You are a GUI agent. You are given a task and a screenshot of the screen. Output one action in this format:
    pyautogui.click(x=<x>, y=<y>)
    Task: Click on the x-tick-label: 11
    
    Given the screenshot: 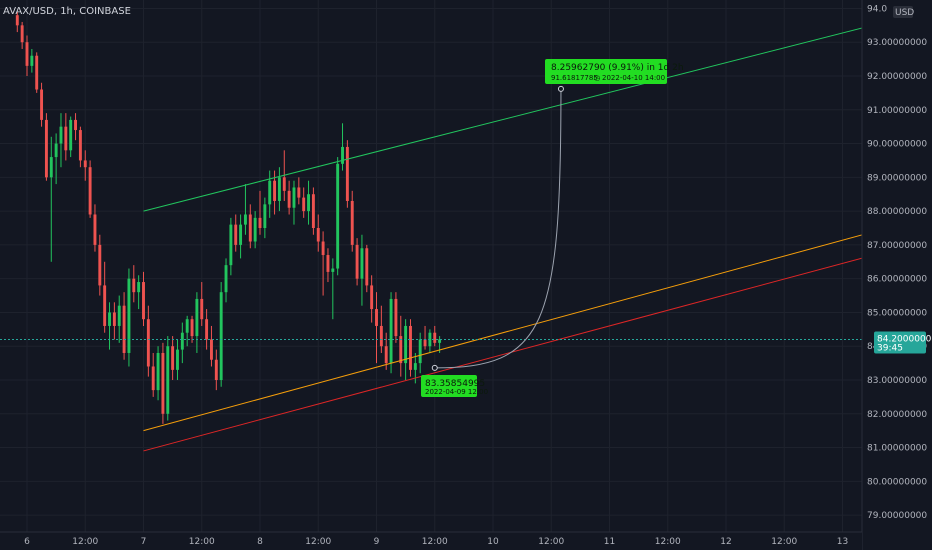 What is the action you would take?
    pyautogui.click(x=609, y=542)
    